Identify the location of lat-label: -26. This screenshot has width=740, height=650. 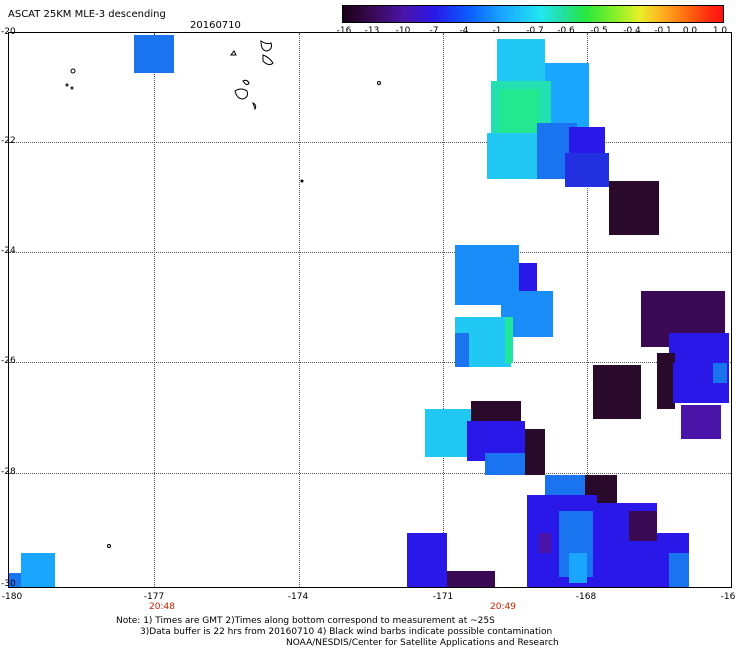
(8, 361).